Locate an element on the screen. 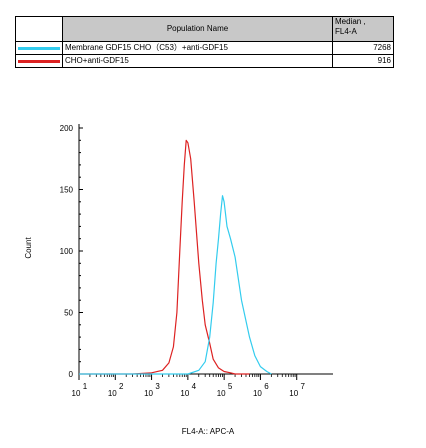 The image size is (426, 448). x-tick-label-exponent: 2 is located at coordinates (121, 386).